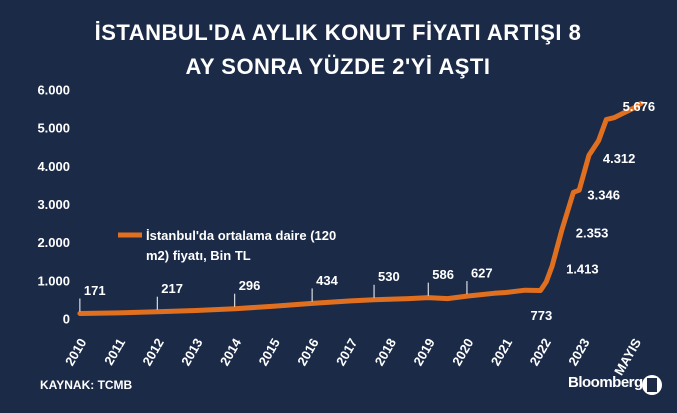  Describe the element at coordinates (541, 315) in the screenshot. I see `data-label: 773` at that location.